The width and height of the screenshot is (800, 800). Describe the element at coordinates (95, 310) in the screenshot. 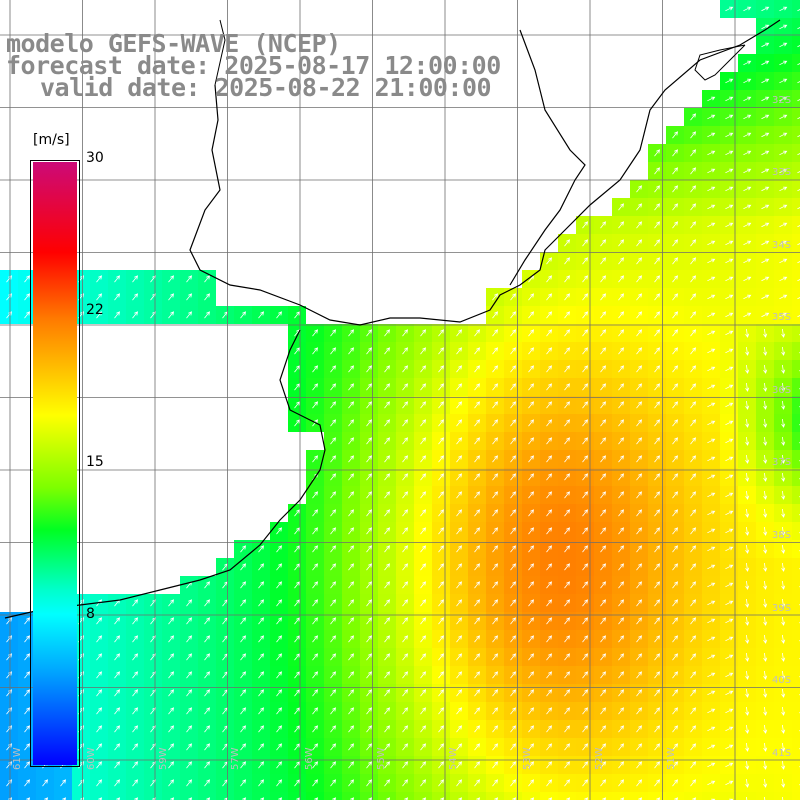

I see `colorbar-tick-22: 22` at that location.